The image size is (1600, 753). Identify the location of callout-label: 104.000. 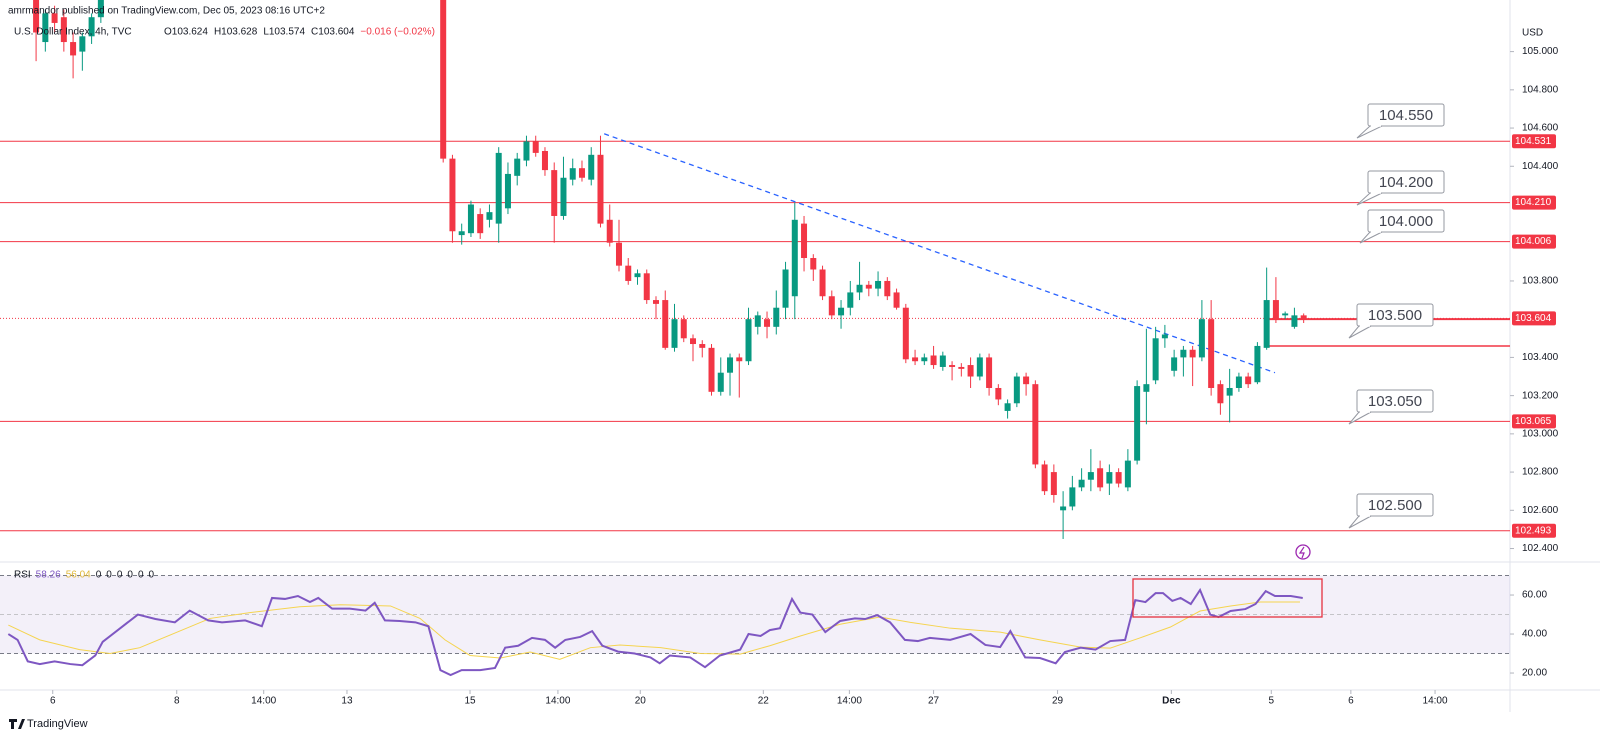
(1406, 221).